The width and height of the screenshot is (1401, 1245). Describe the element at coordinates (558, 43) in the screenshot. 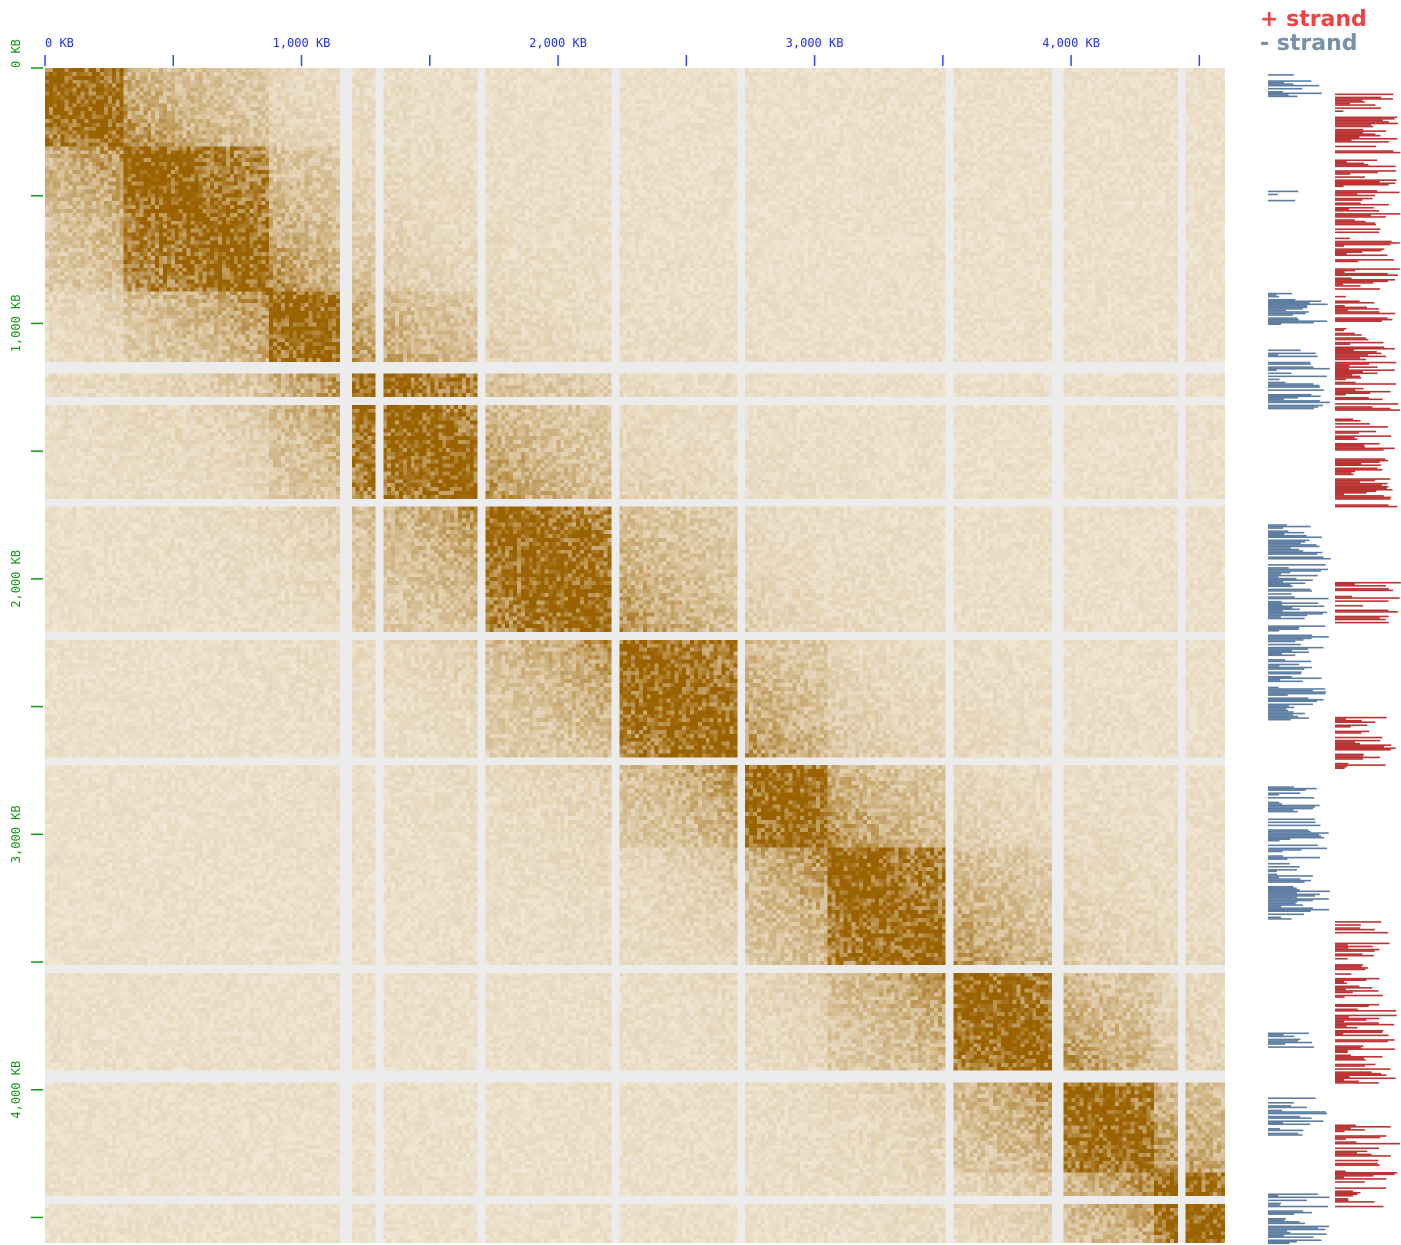

I see `x-tick-label-4: 2,000 KB` at that location.